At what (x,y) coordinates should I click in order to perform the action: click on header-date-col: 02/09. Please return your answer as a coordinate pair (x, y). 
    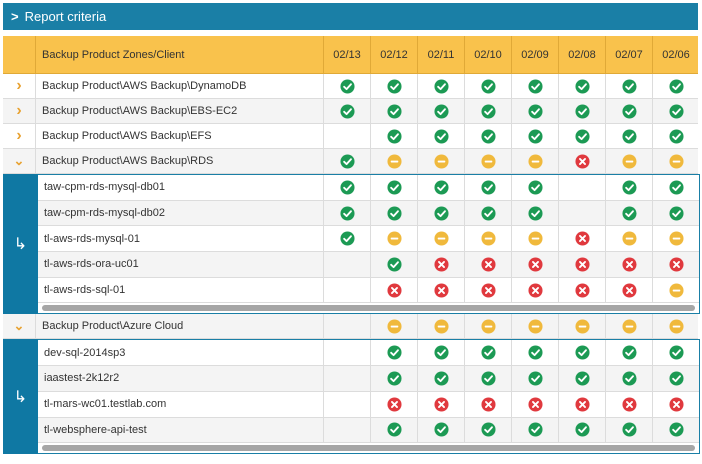
    Looking at the image, I should click on (534, 54).